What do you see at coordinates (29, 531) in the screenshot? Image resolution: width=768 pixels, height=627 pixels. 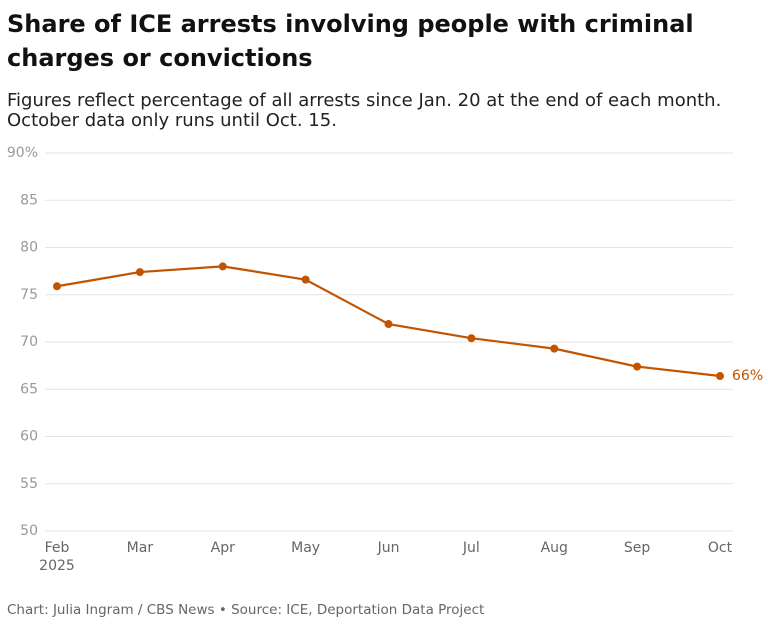 I see `y-tick-label: 50` at bounding box center [29, 531].